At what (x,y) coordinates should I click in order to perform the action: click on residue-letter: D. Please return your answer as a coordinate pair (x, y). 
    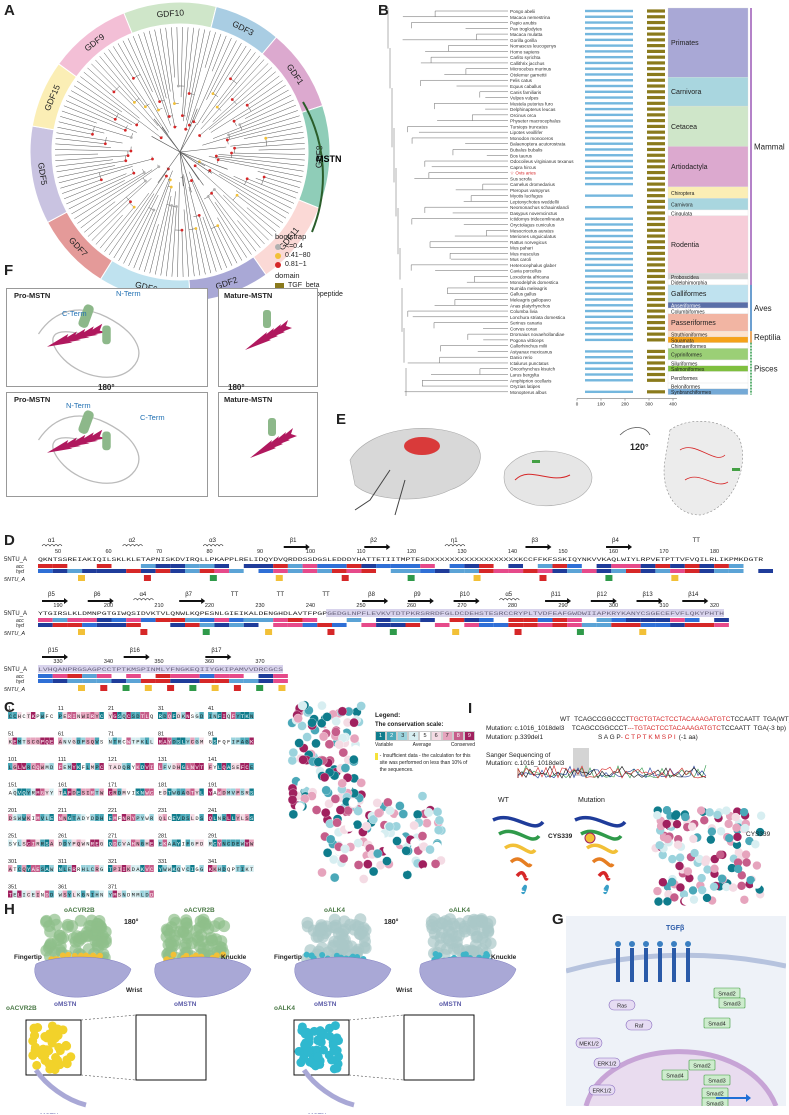
    Looking at the image, I should click on (224, 869).